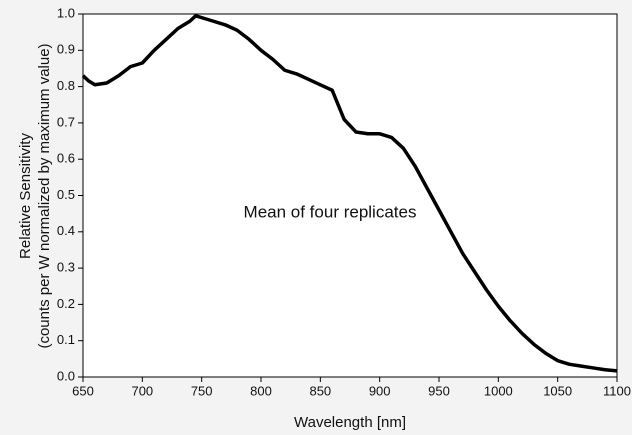 This screenshot has width=632, height=435. I want to click on y-tick-label: 0.0, so click(66, 375).